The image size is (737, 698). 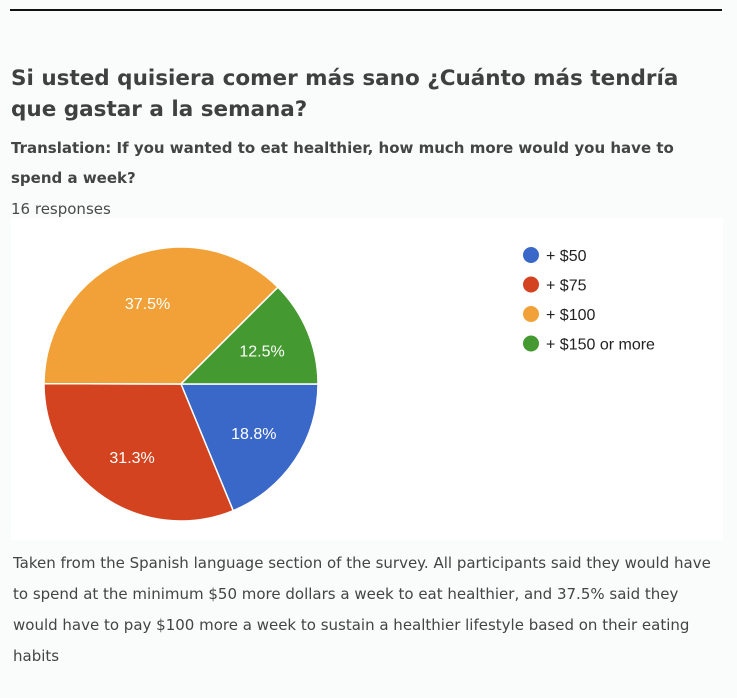 What do you see at coordinates (253, 434) in the screenshot?
I see `slice-label-1: 18.8%` at bounding box center [253, 434].